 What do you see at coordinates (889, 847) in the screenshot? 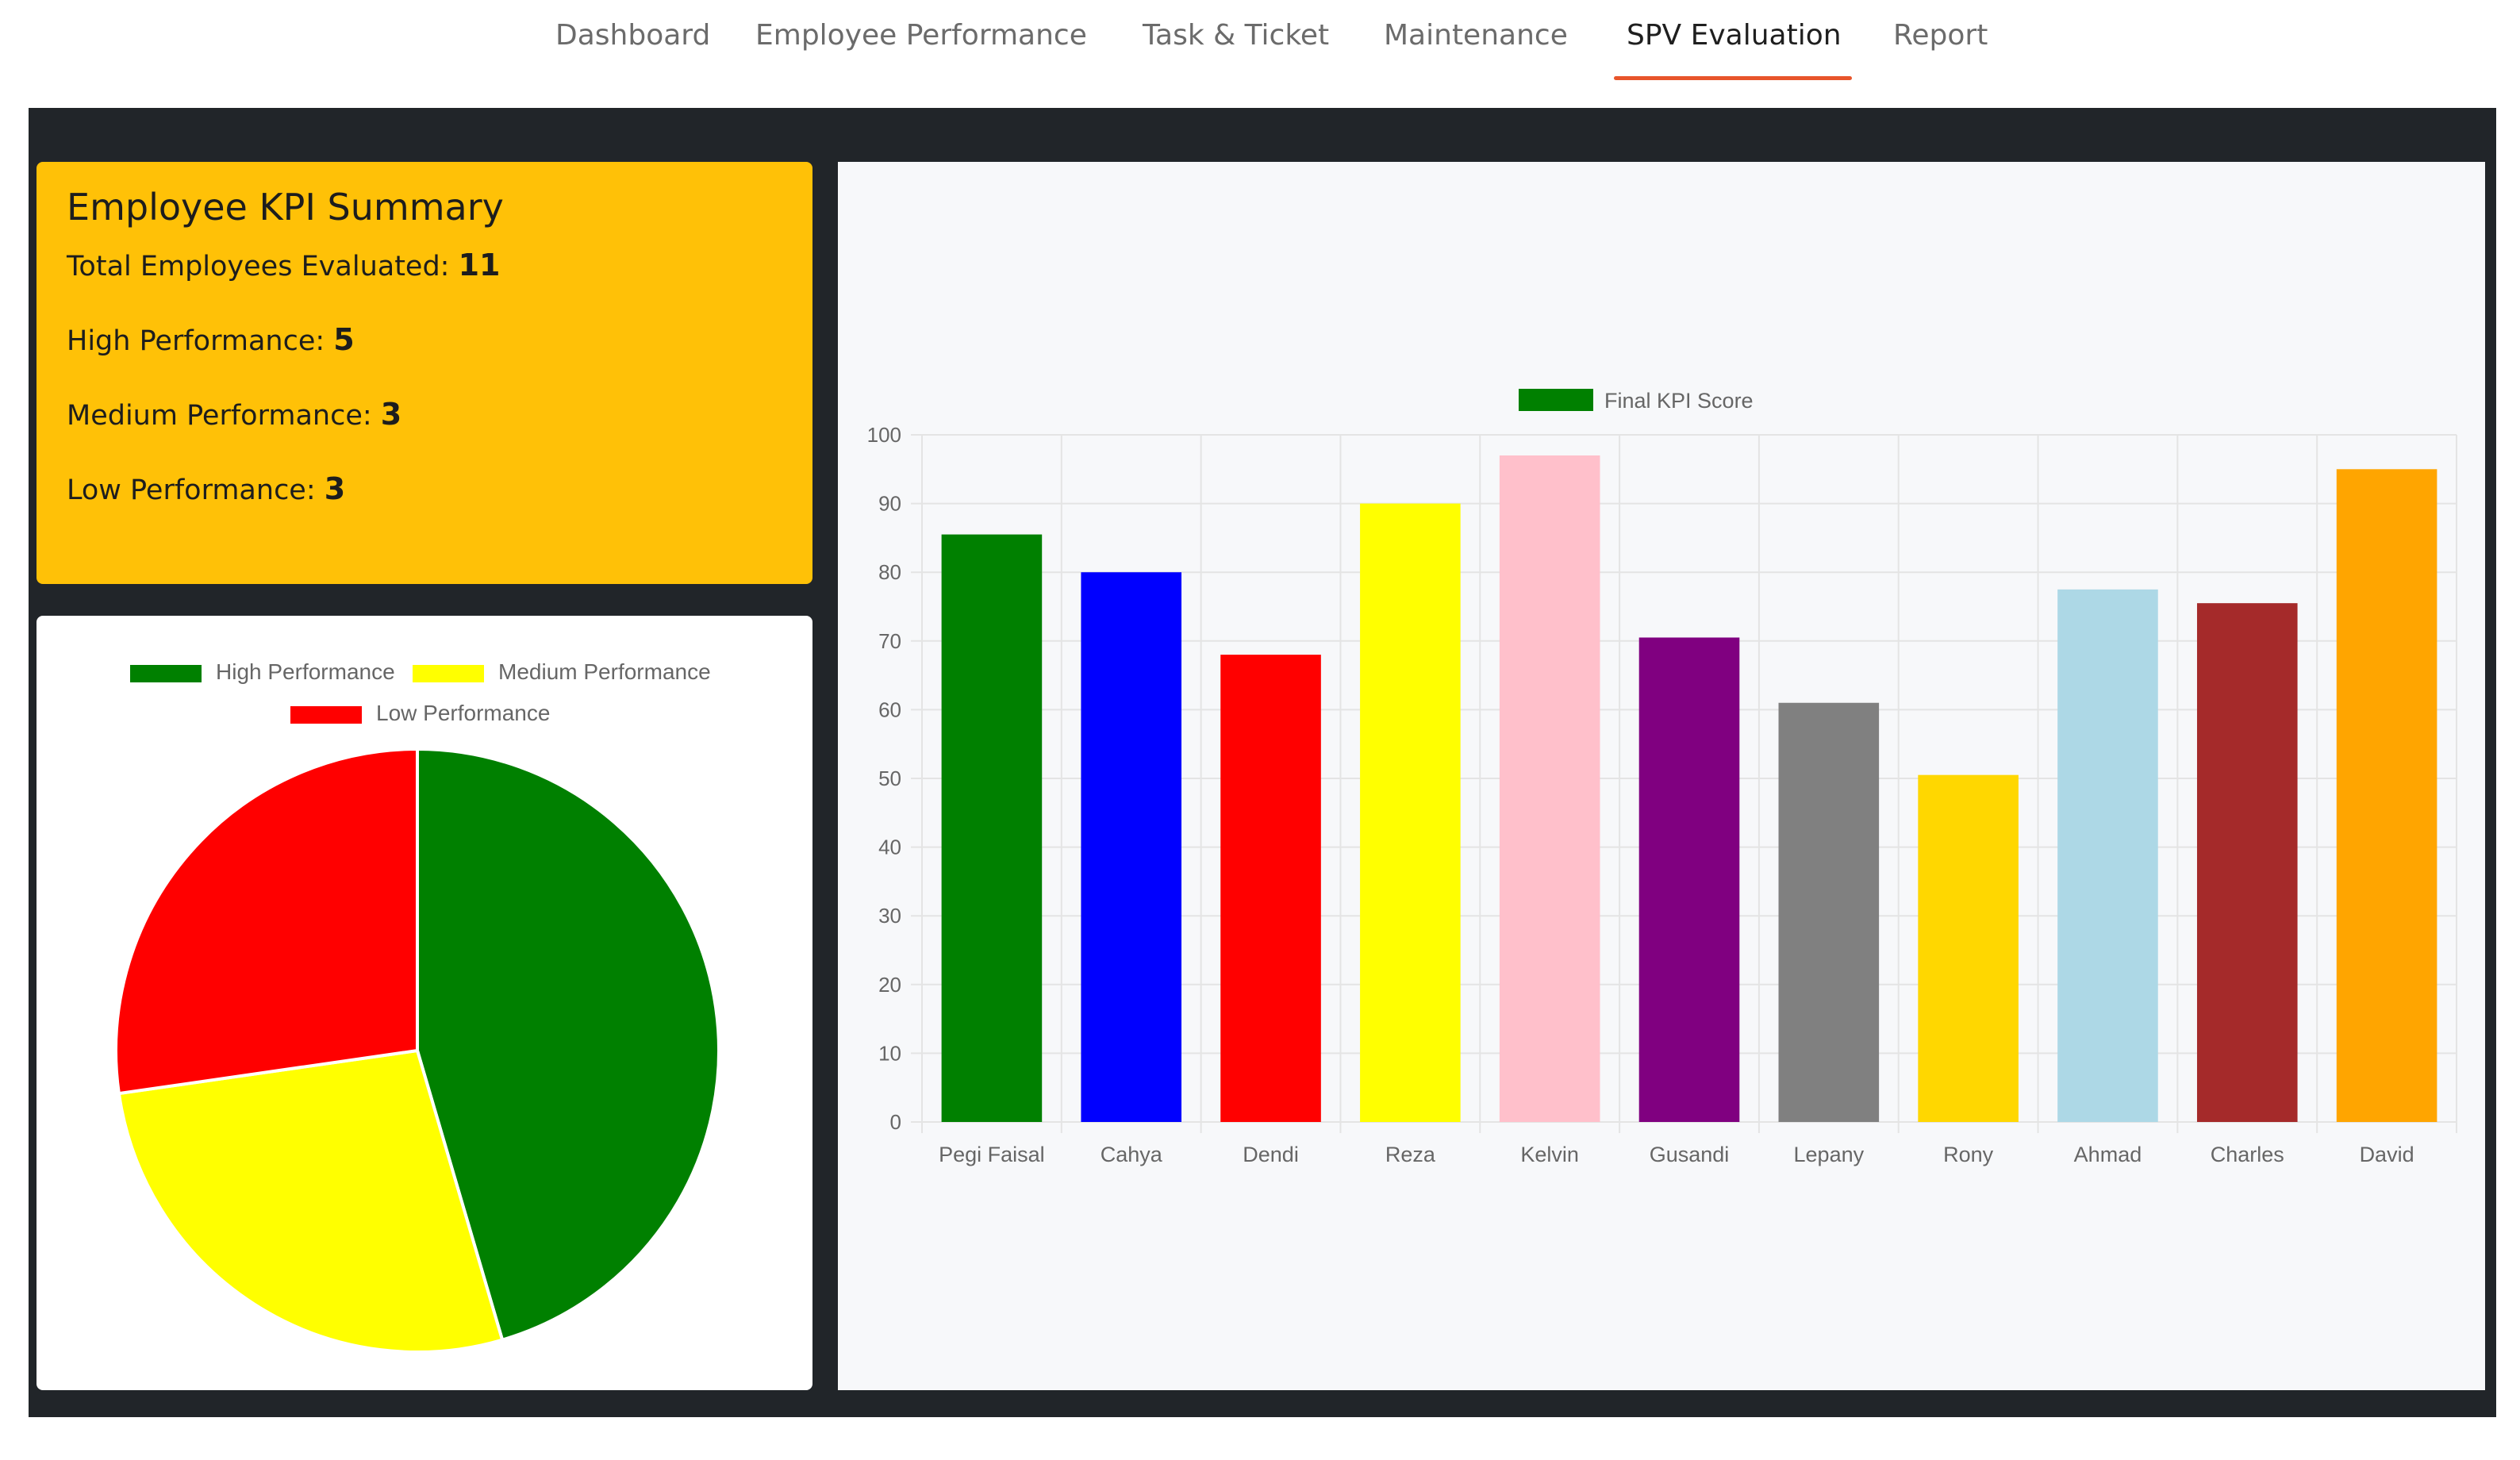
I see `y-tick-label: 40` at bounding box center [889, 847].